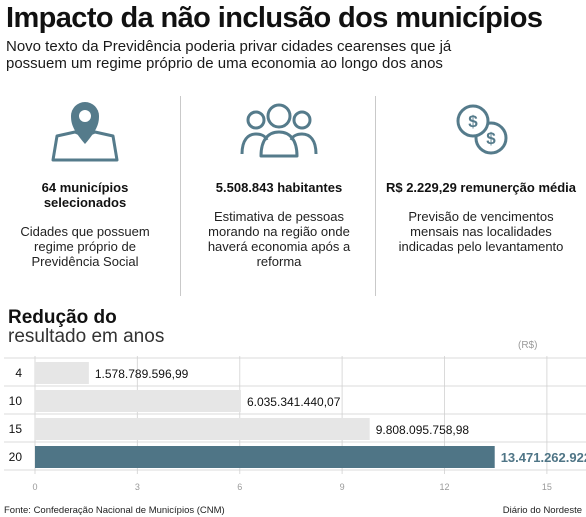 The width and height of the screenshot is (586, 517). Describe the element at coordinates (279, 130) in the screenshot. I see `people-icon` at that location.